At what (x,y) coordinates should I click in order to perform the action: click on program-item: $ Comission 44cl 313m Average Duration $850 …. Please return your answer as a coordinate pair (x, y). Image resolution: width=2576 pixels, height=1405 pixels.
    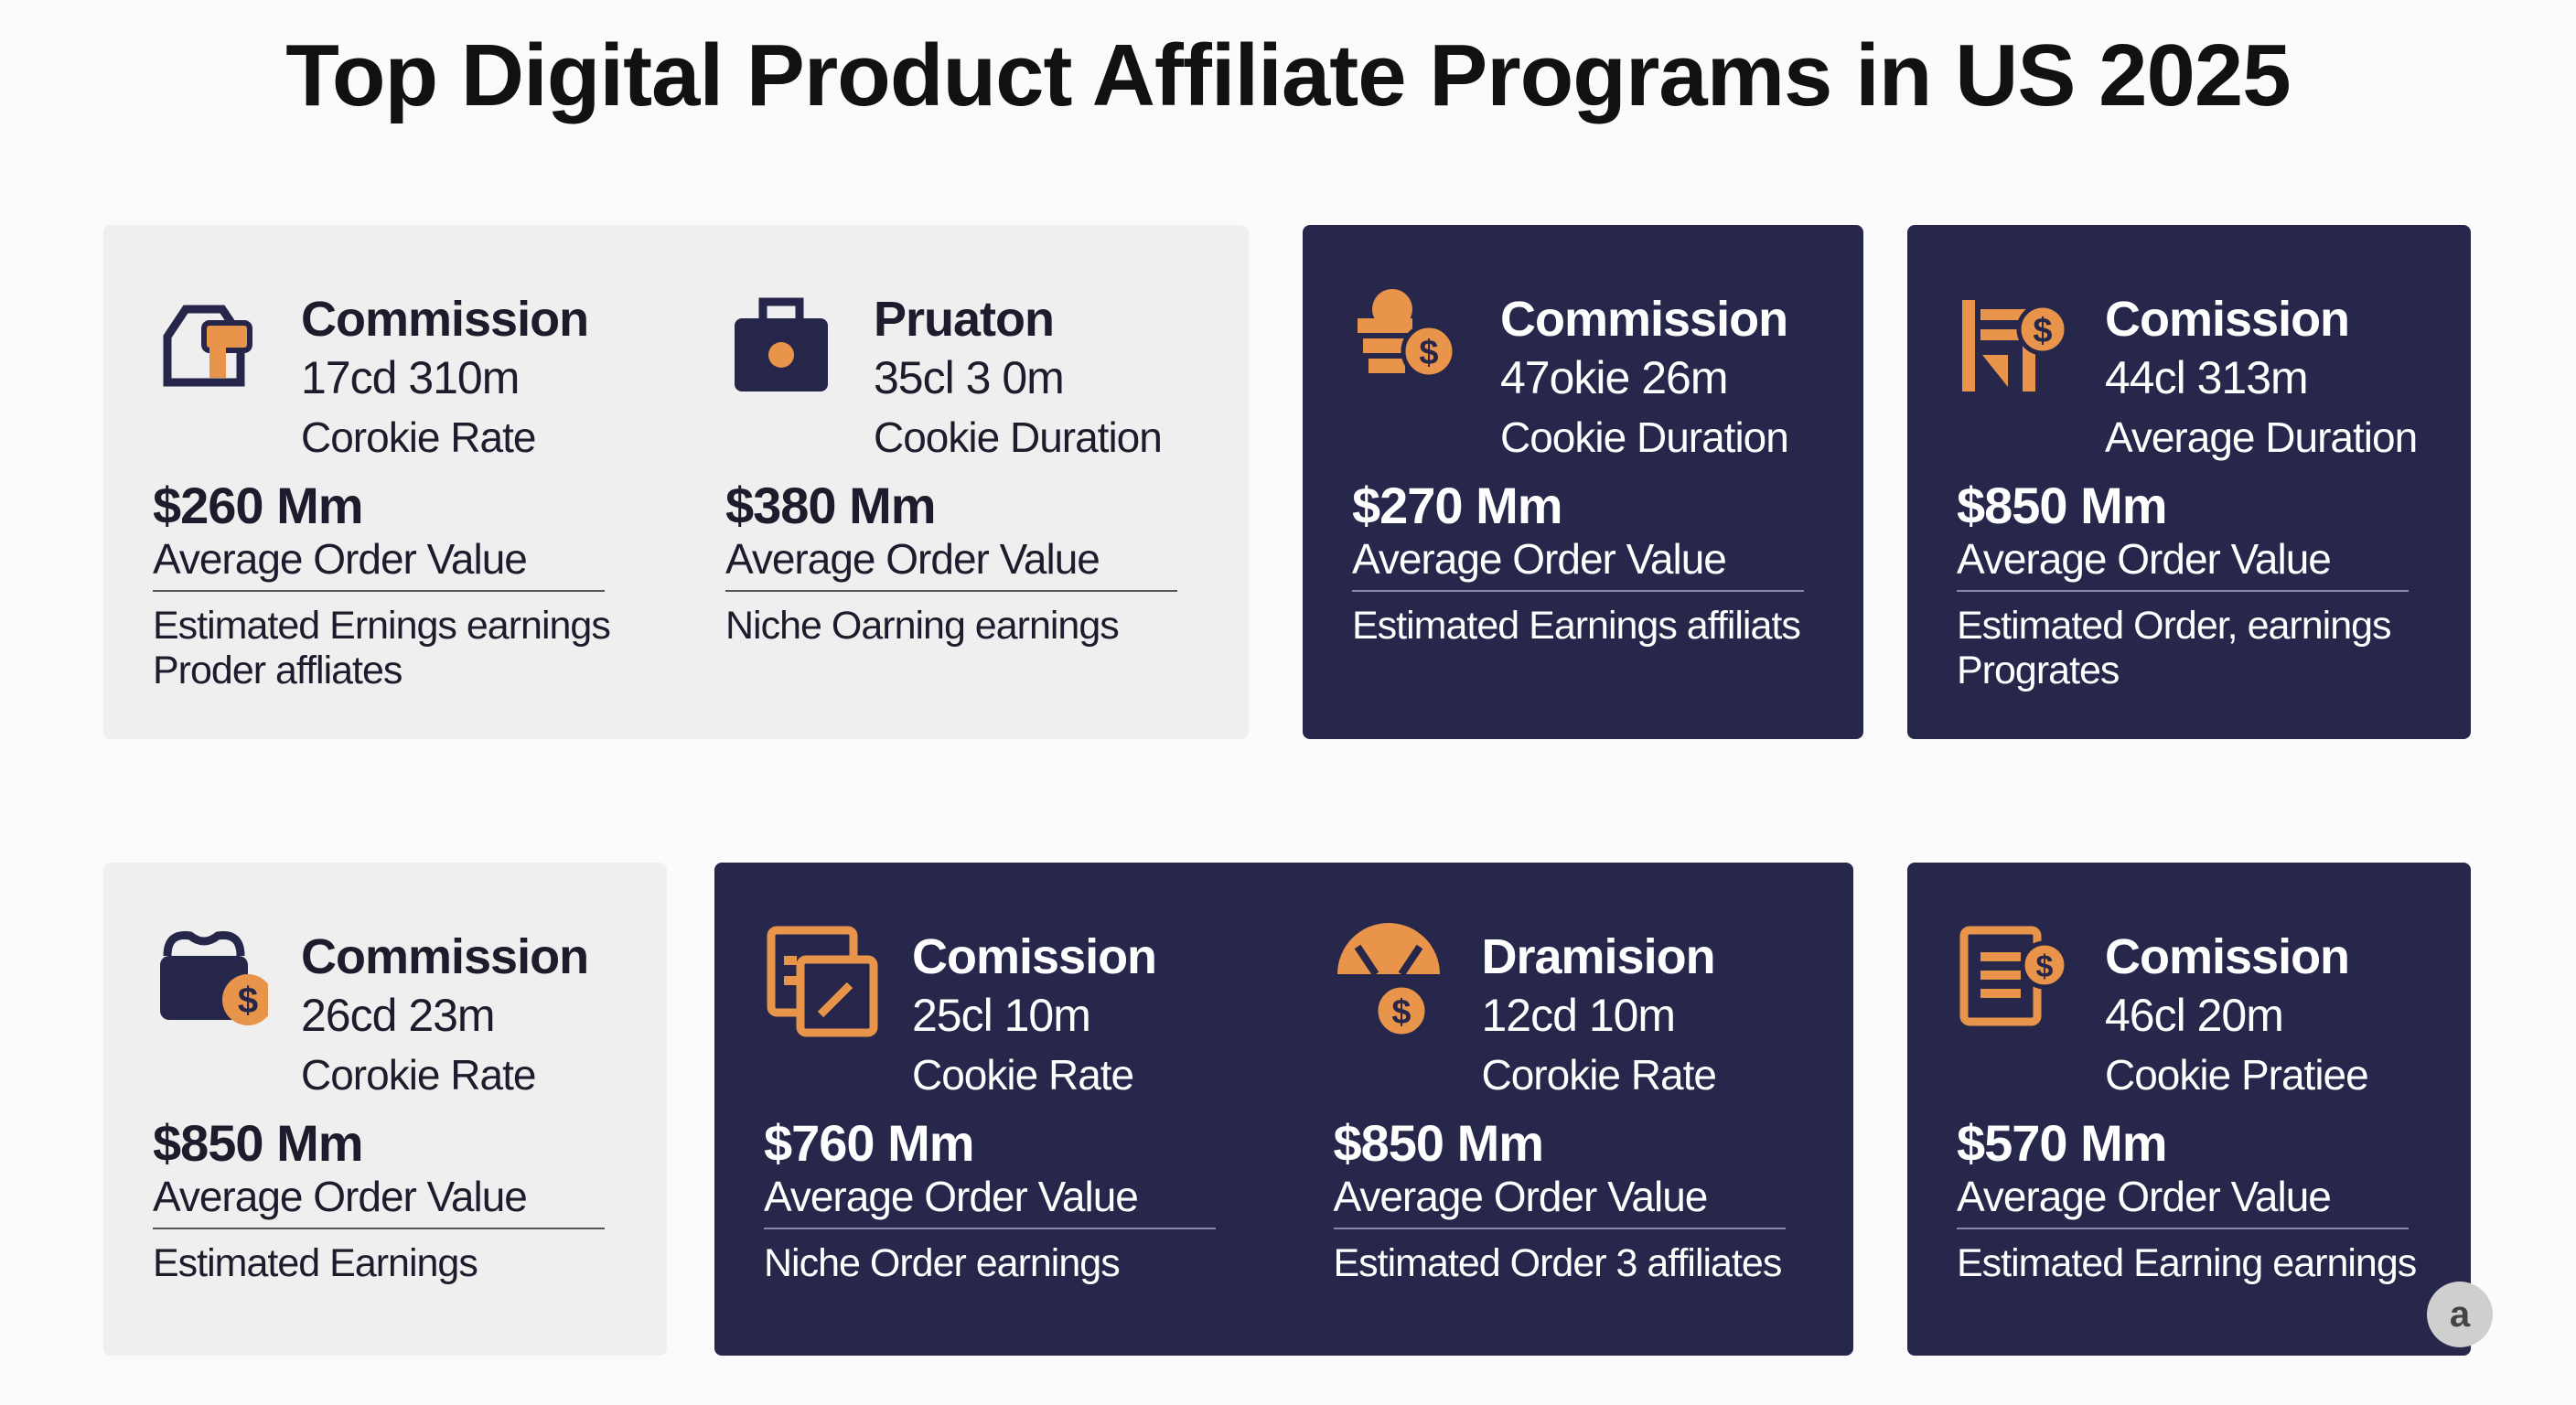
    Looking at the image, I should click on (2189, 482).